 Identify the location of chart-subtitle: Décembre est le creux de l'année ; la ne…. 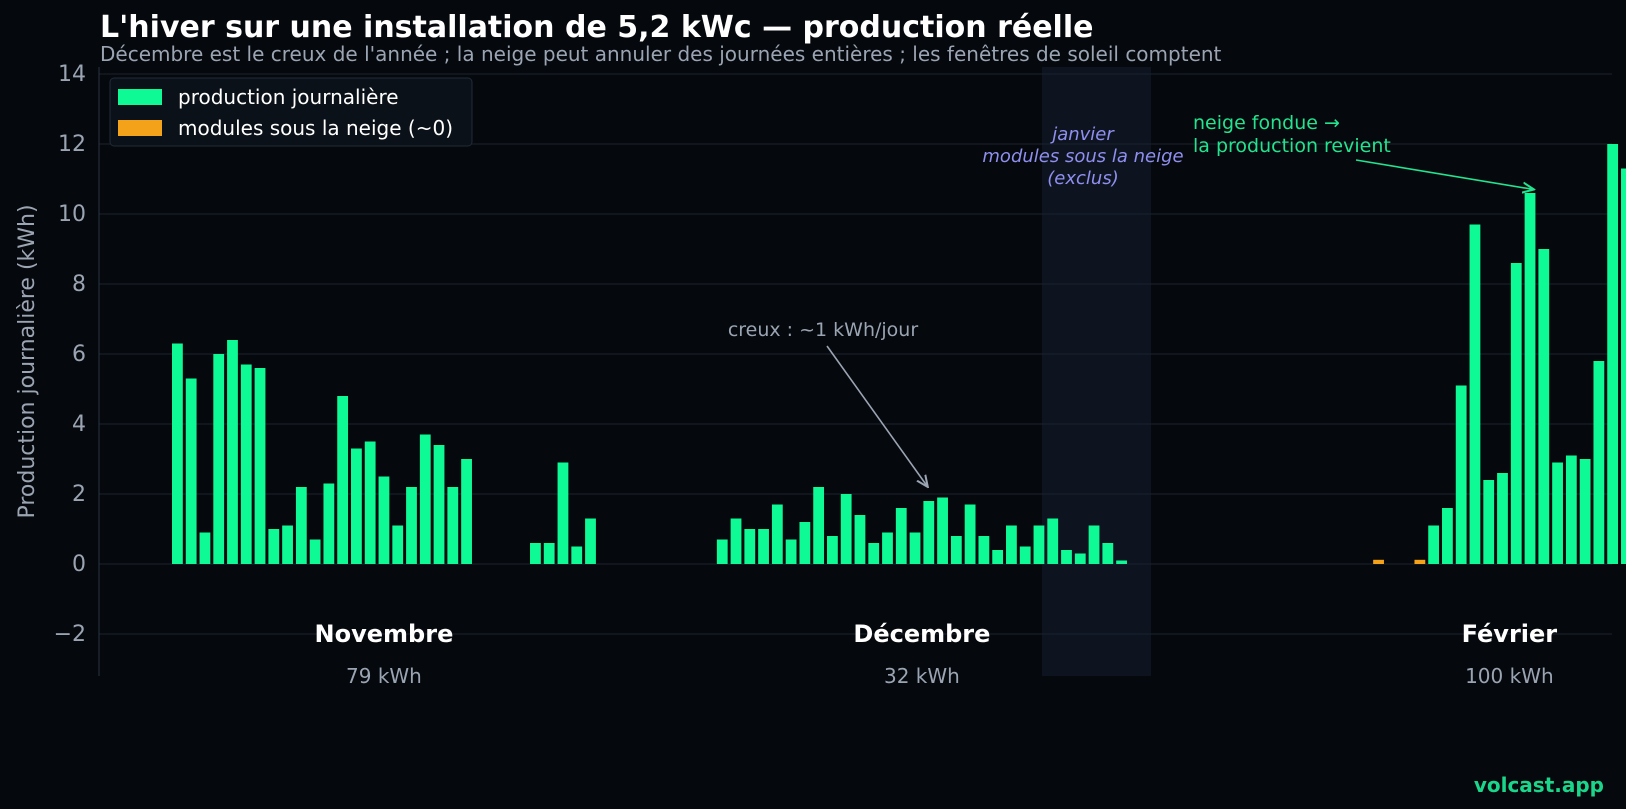
(661, 54).